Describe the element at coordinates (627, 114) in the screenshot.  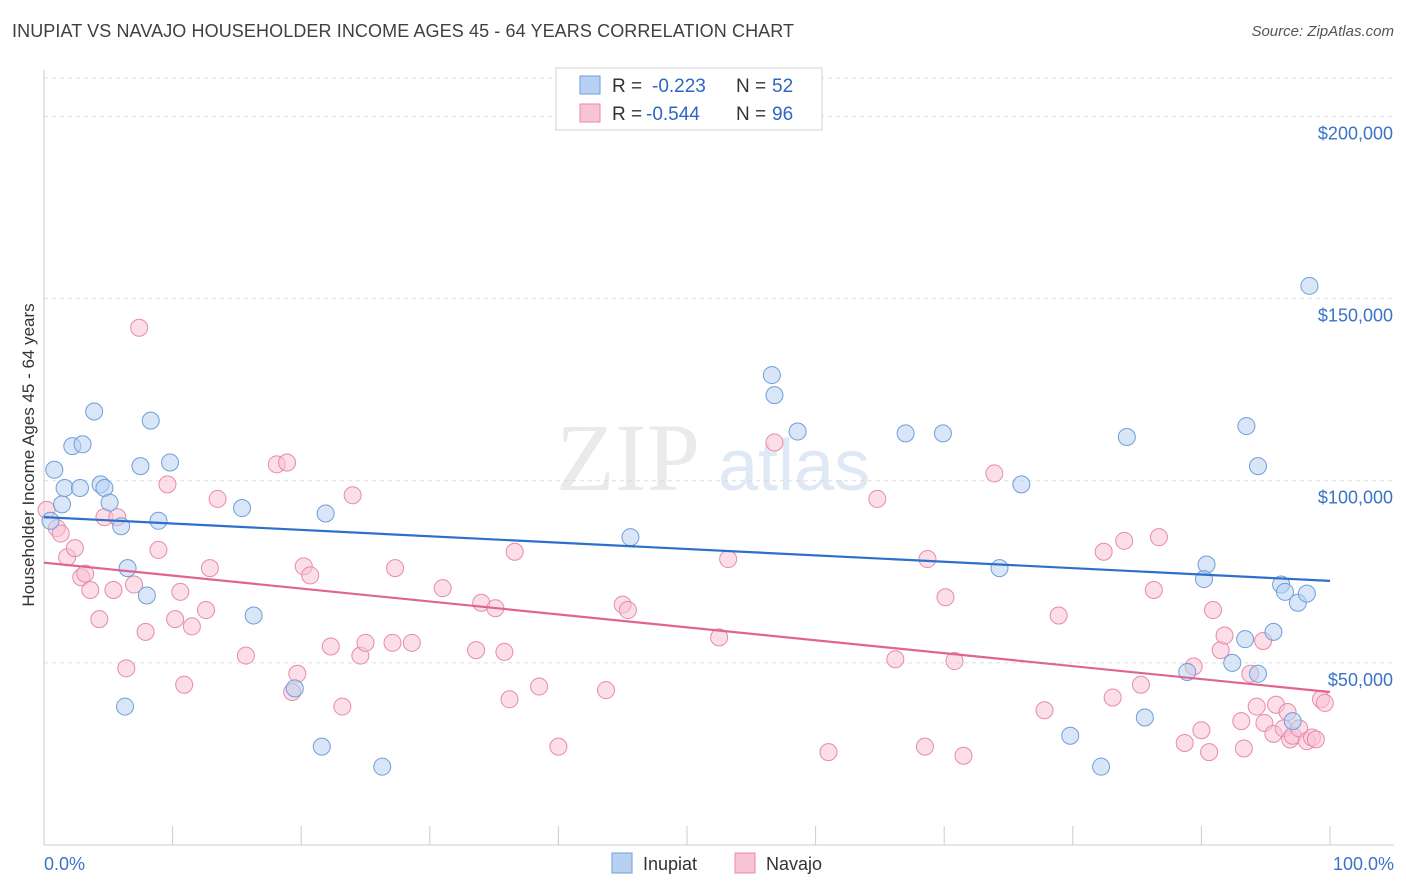
I see `legend-r-label-navajo: R =` at that location.